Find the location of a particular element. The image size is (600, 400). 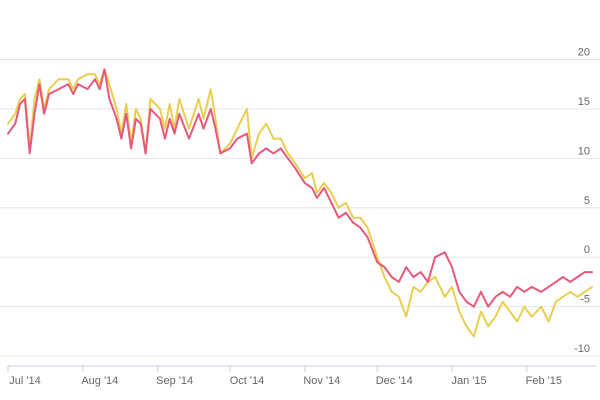

y-tick-label: -5 is located at coordinates (585, 300).